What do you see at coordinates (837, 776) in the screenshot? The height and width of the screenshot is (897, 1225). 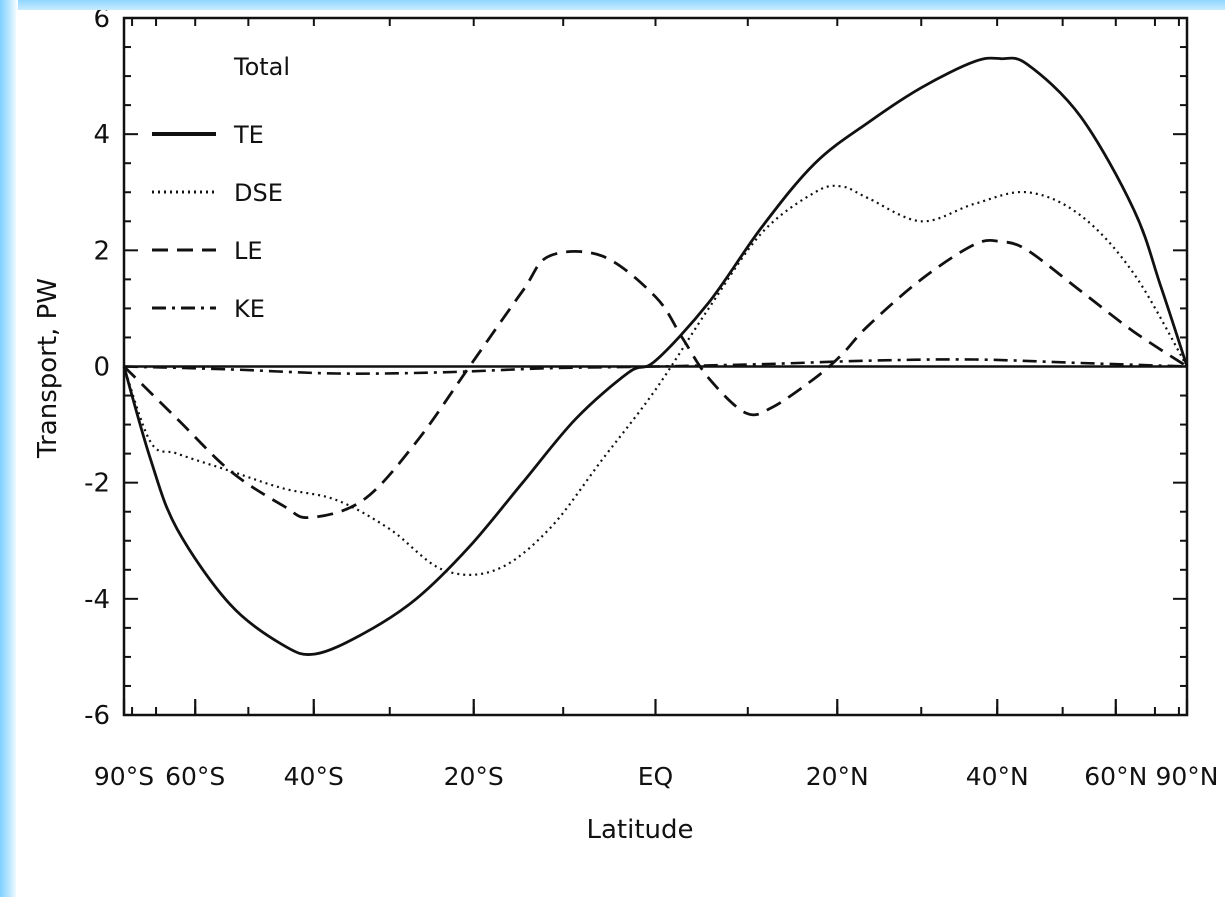 I see `x-tick-label: 20°N` at bounding box center [837, 776].